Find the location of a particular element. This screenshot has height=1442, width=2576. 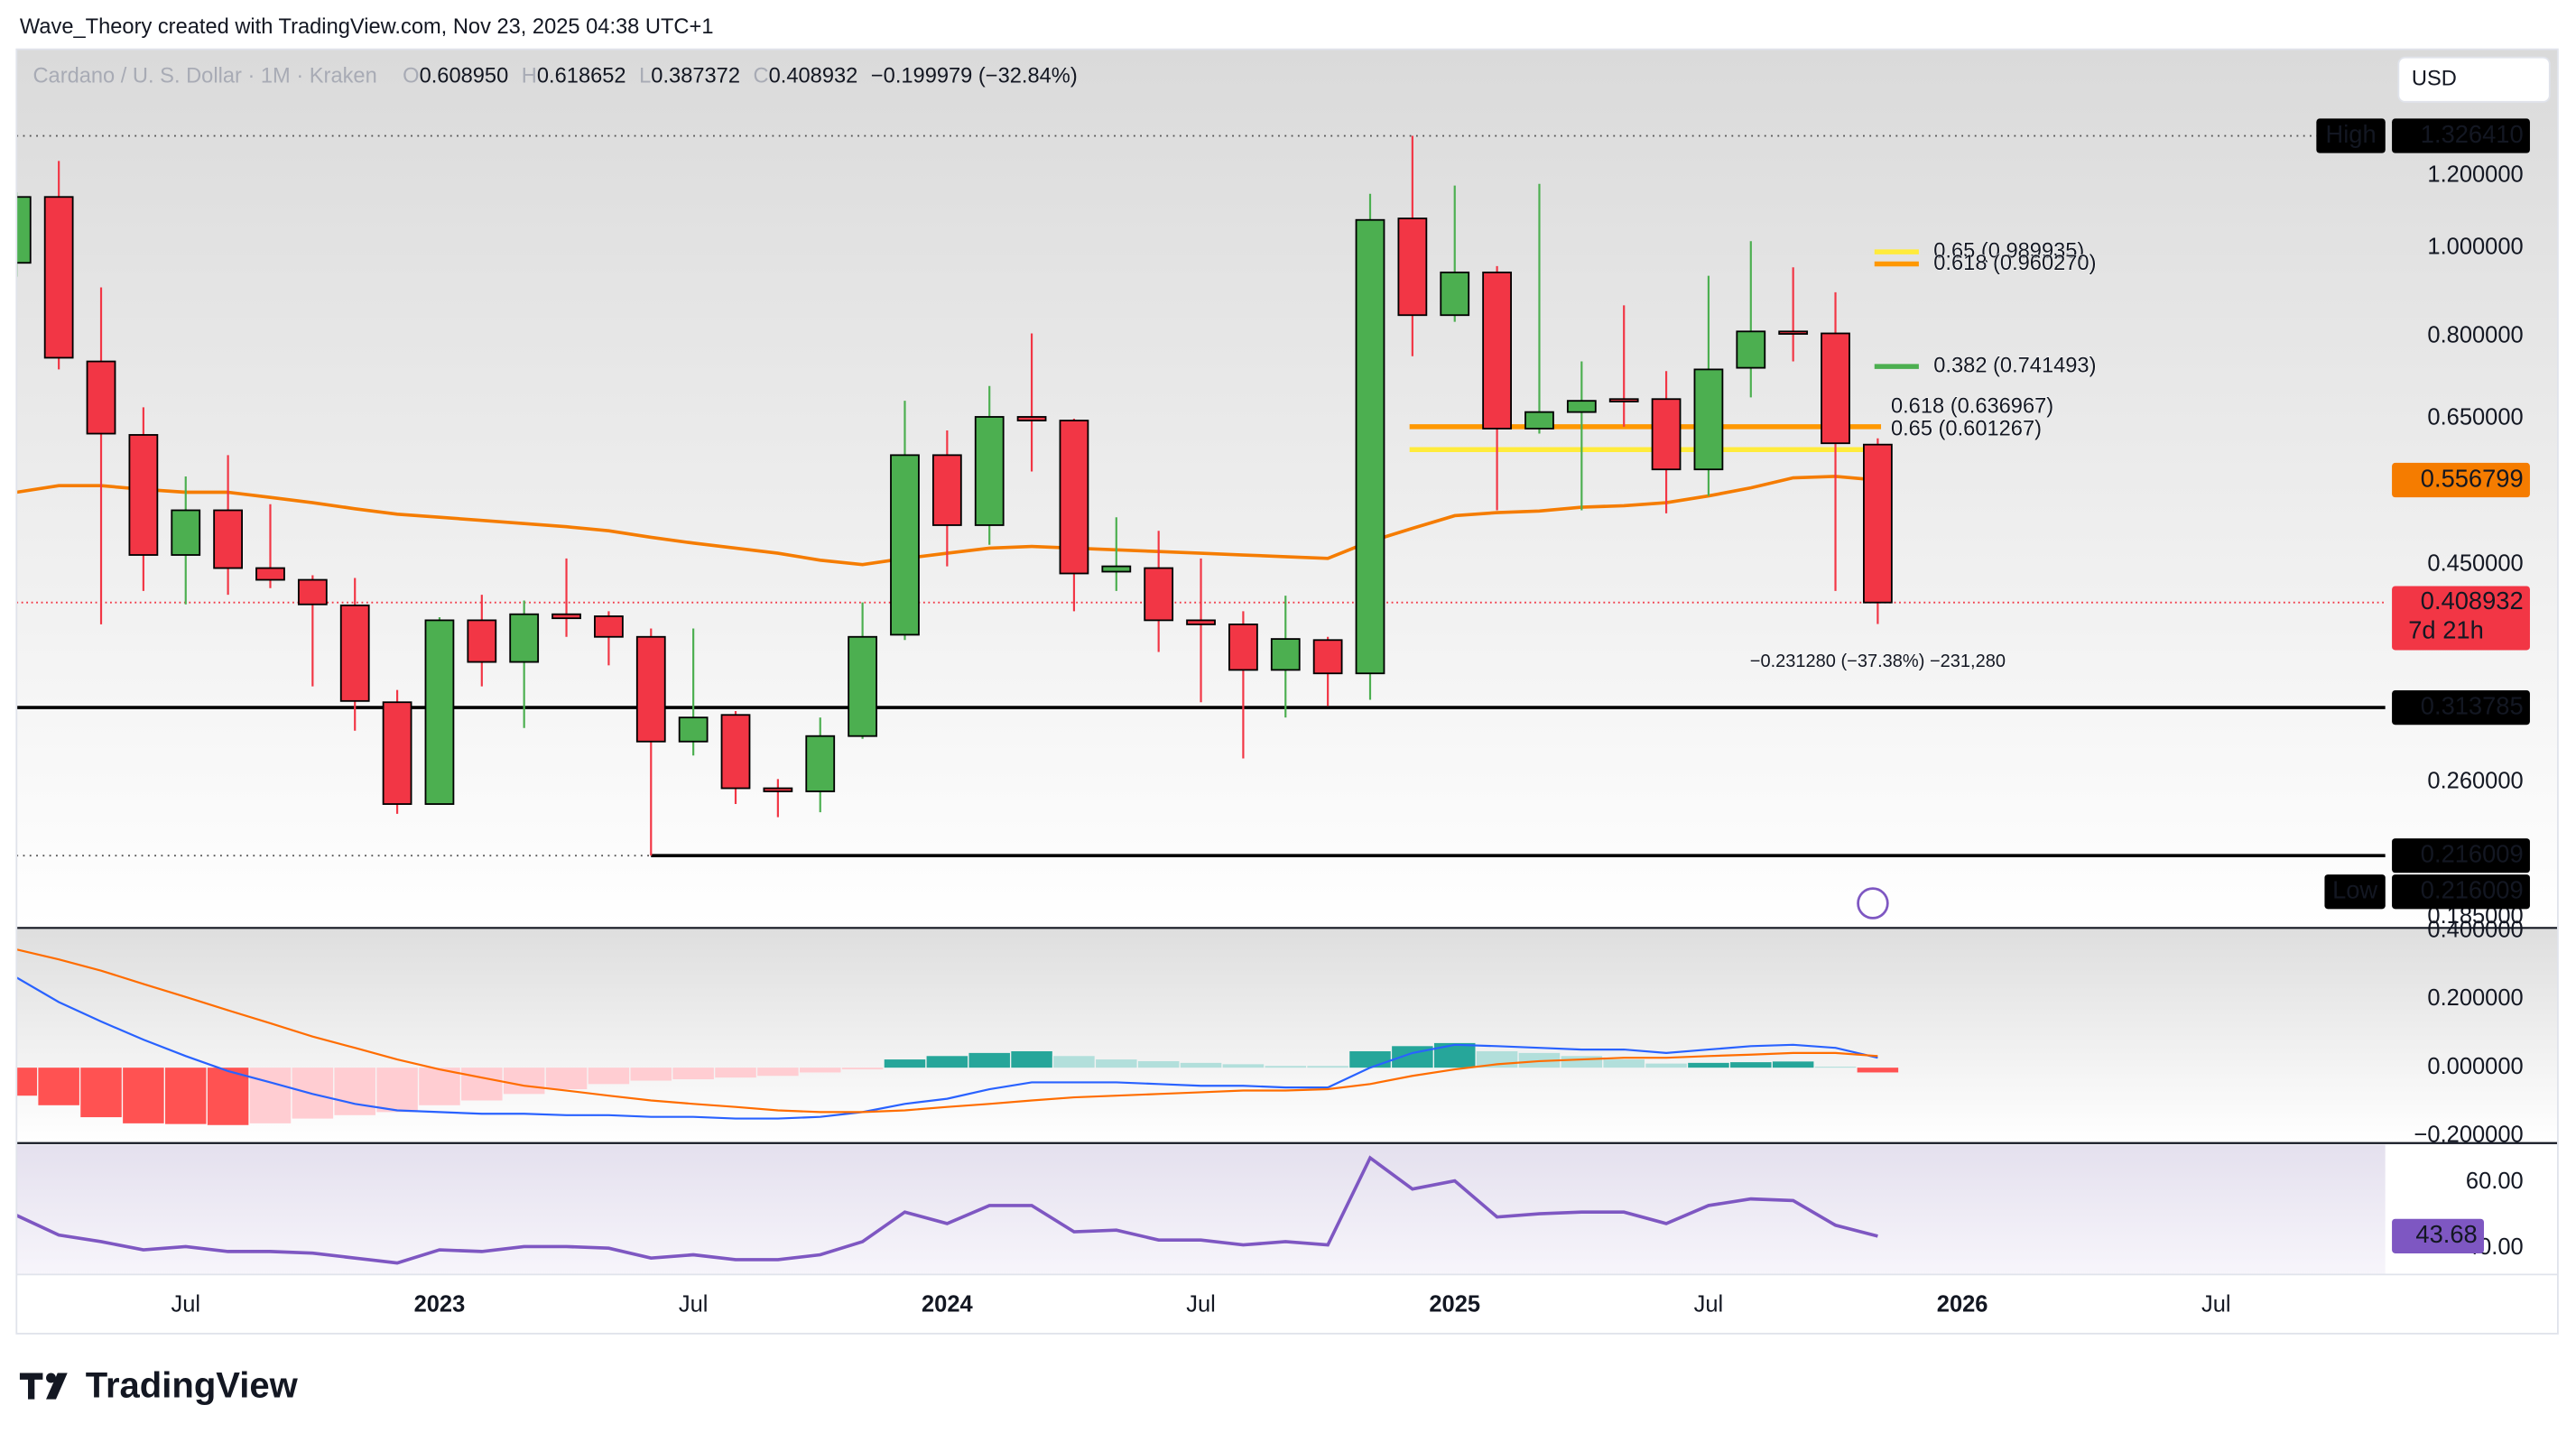

low-value-box is located at coordinates (2461, 892).